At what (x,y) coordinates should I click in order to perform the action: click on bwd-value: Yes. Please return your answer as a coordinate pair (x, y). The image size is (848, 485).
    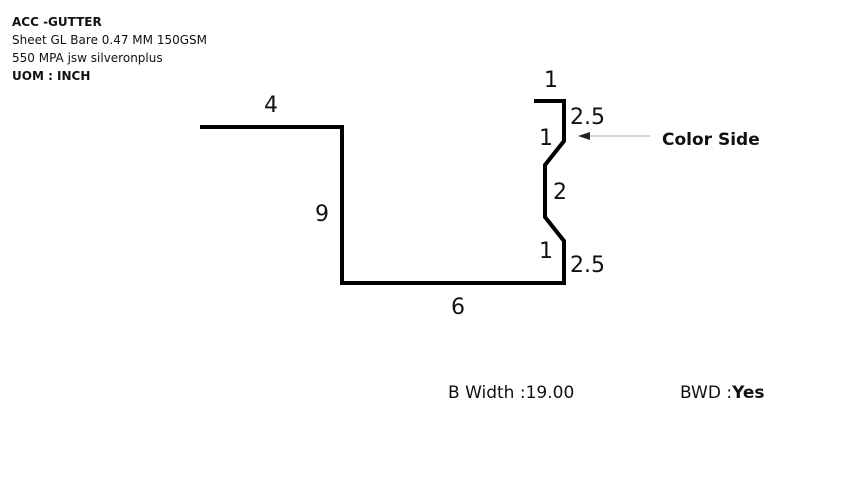
    Looking at the image, I should click on (748, 393).